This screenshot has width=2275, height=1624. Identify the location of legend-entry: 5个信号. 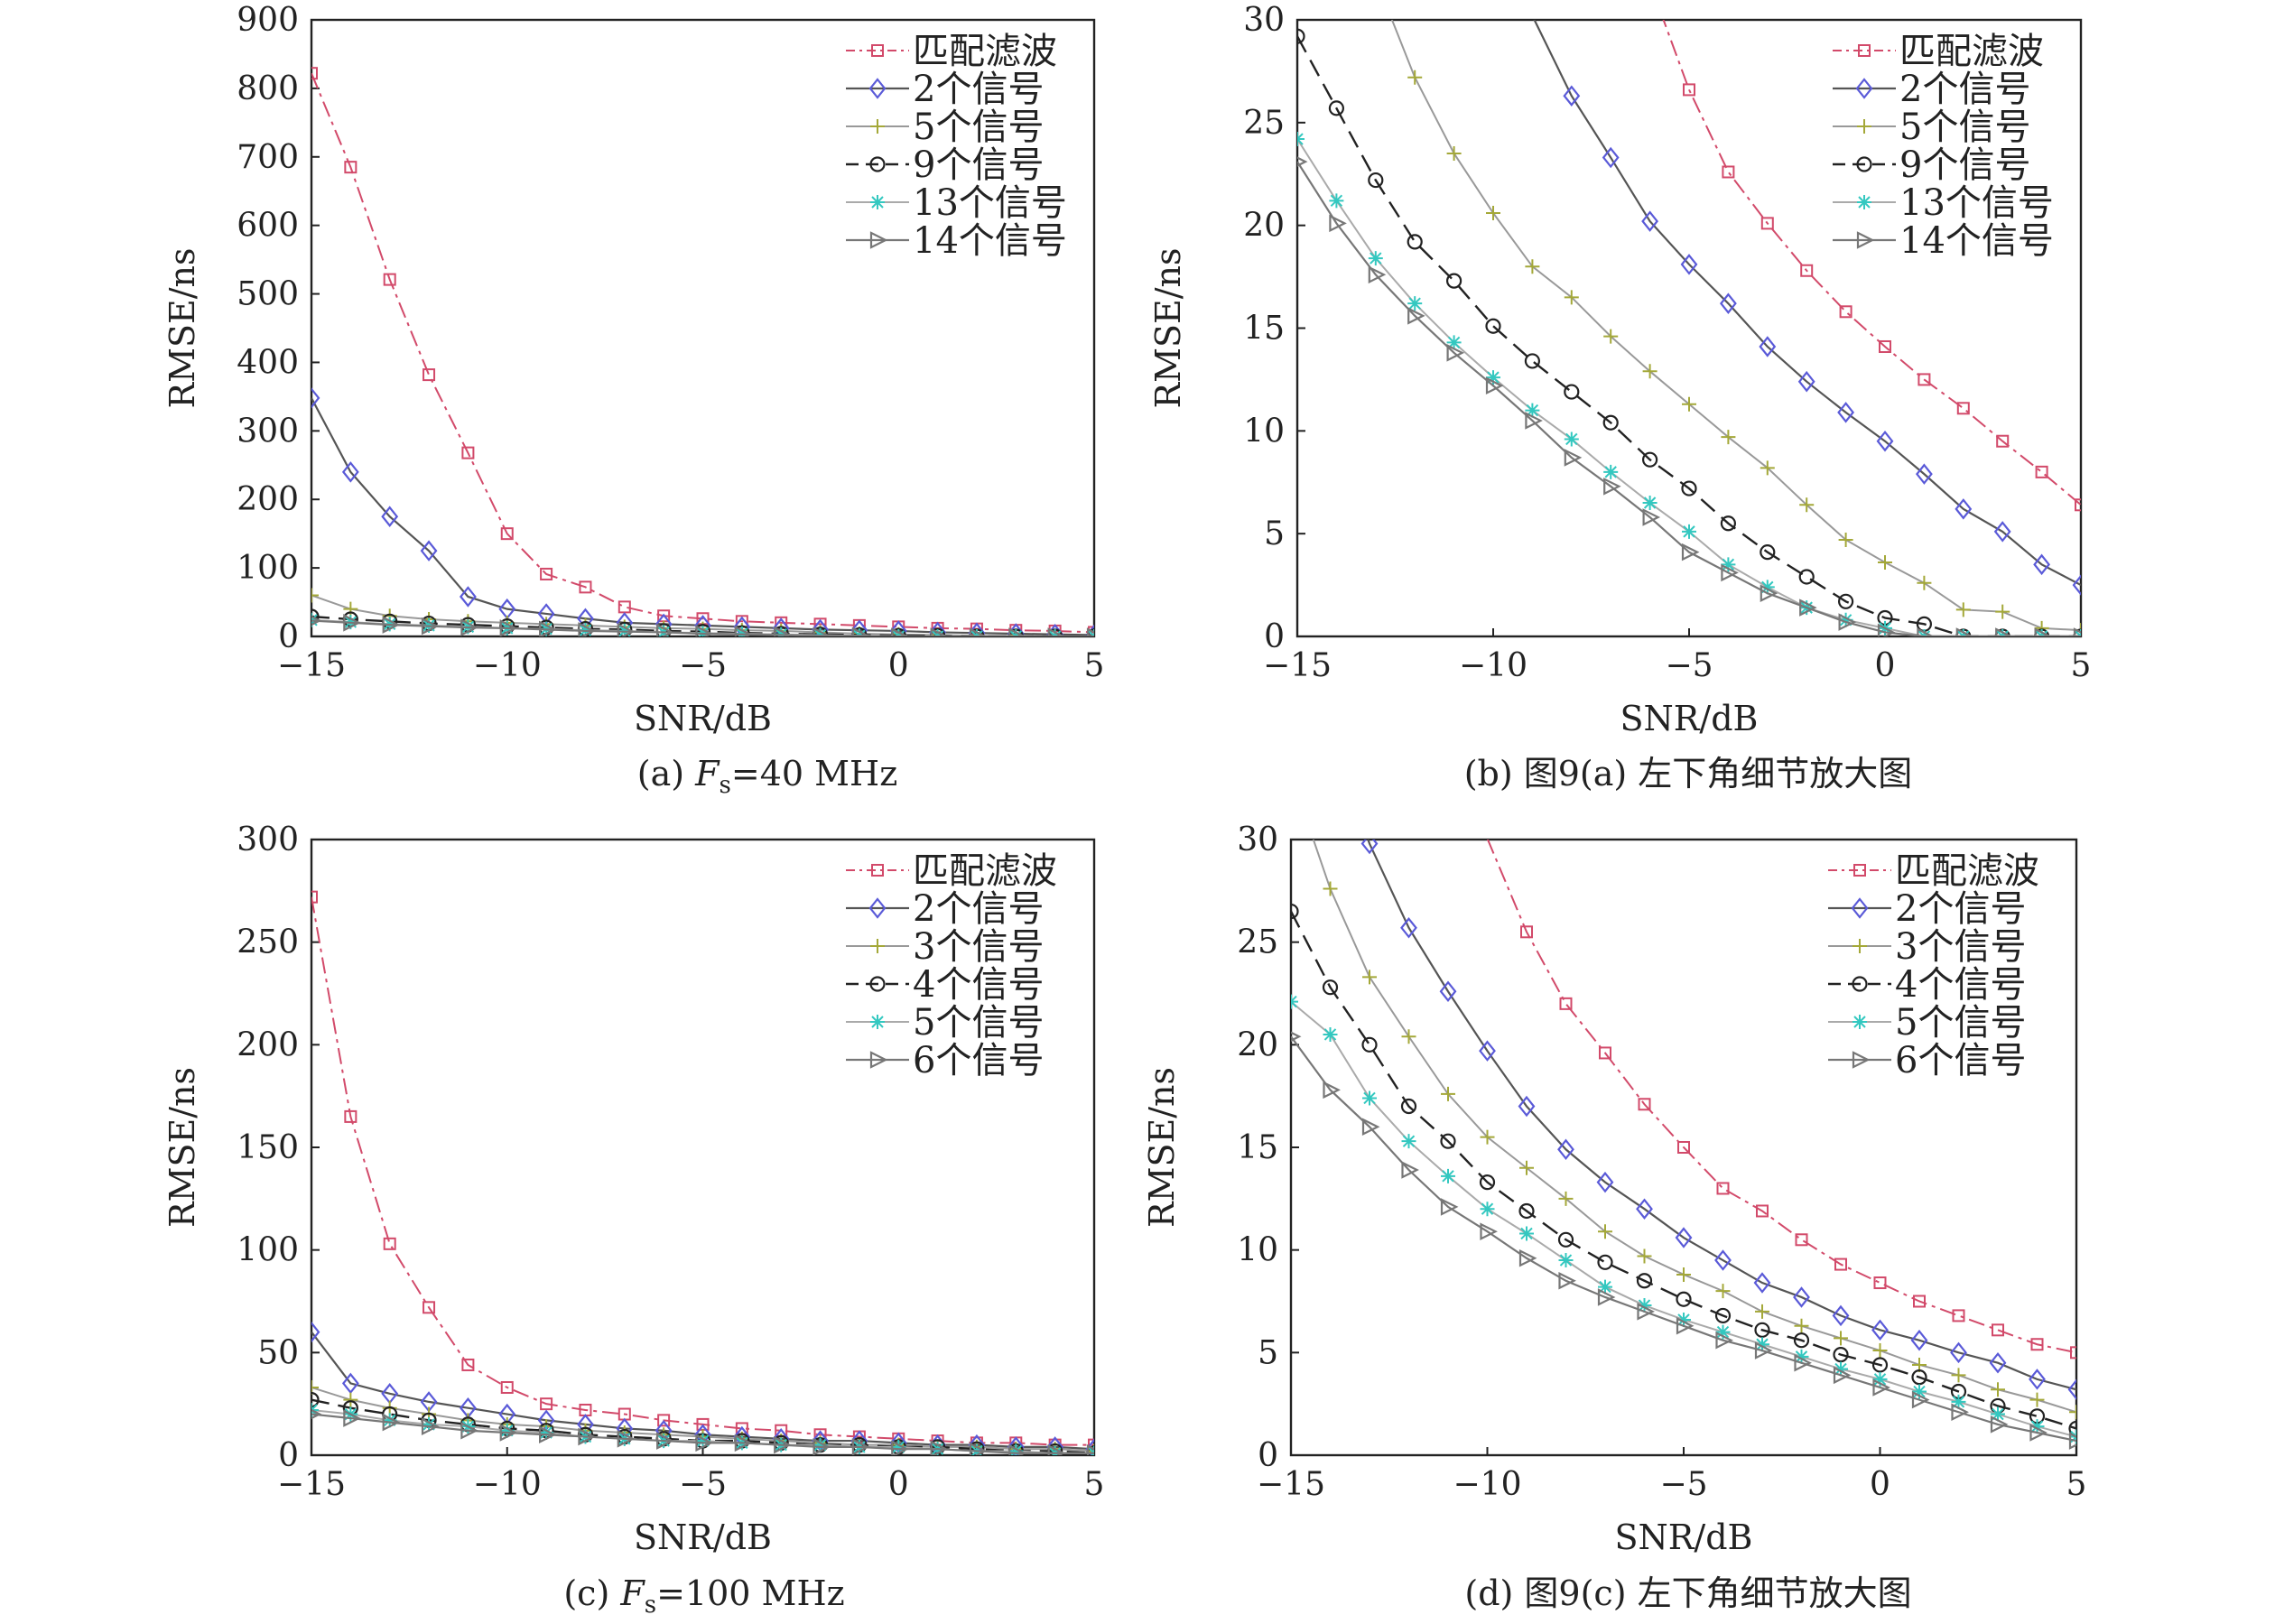
(1960, 1023).